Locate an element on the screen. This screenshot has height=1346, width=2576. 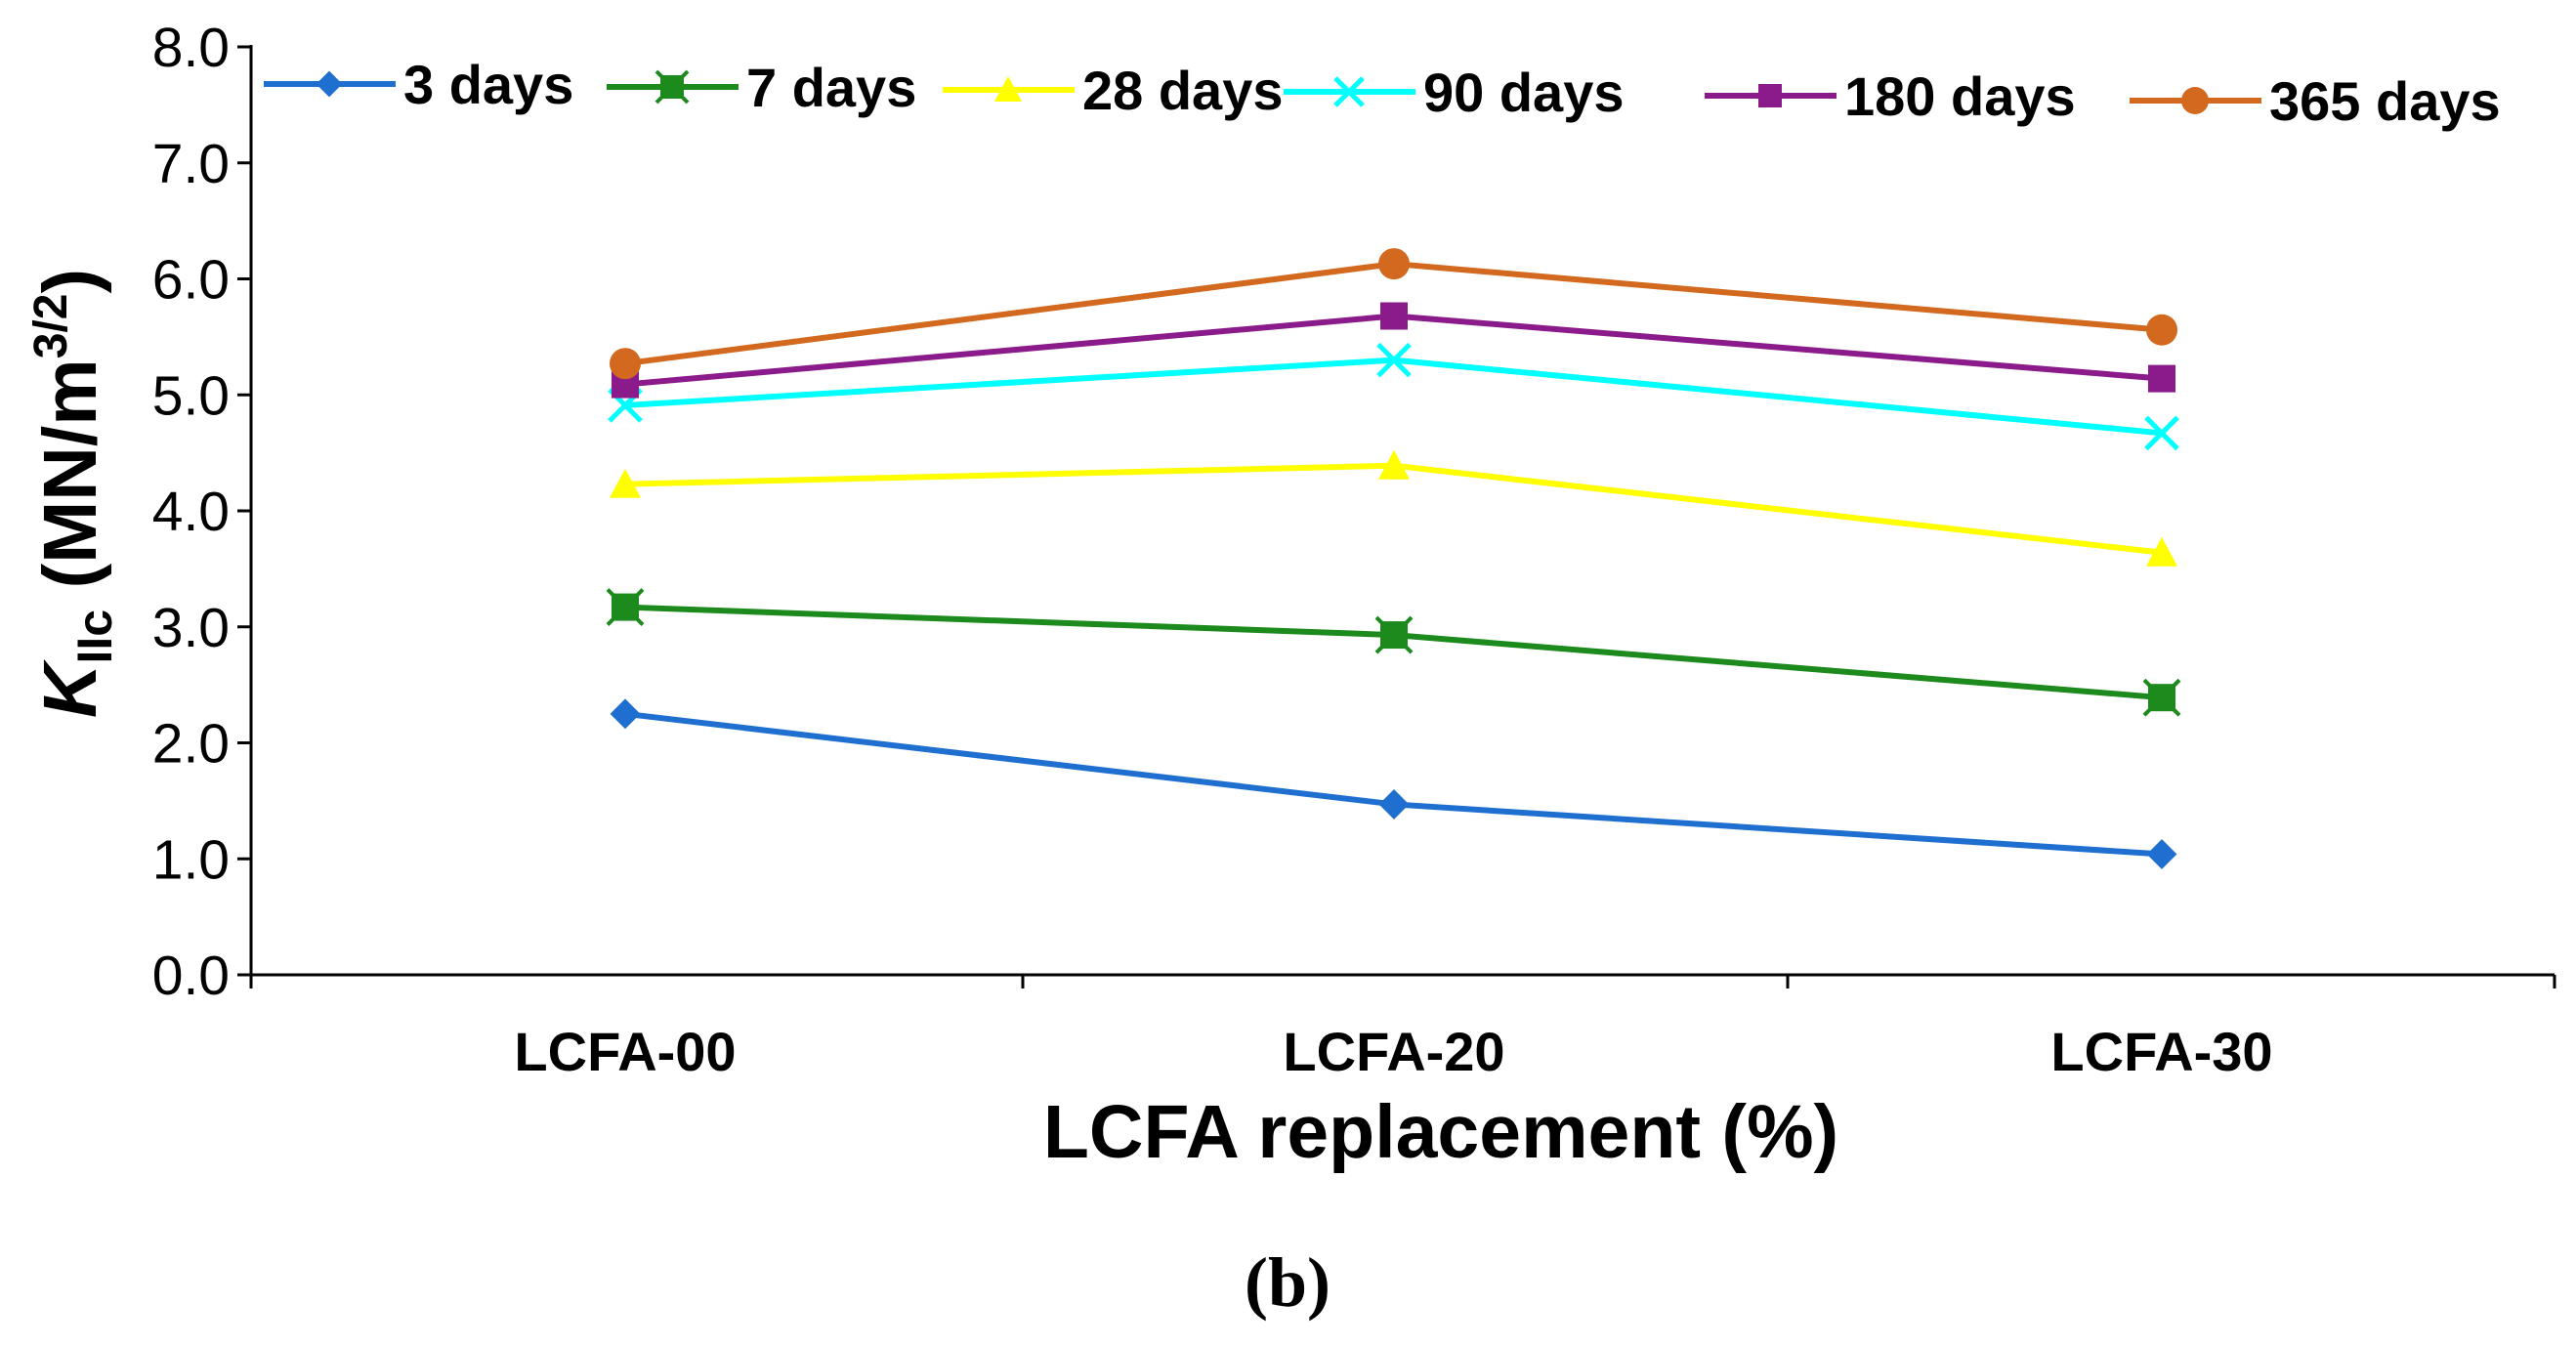
y-tick-label: 4.0 is located at coordinates (191, 512).